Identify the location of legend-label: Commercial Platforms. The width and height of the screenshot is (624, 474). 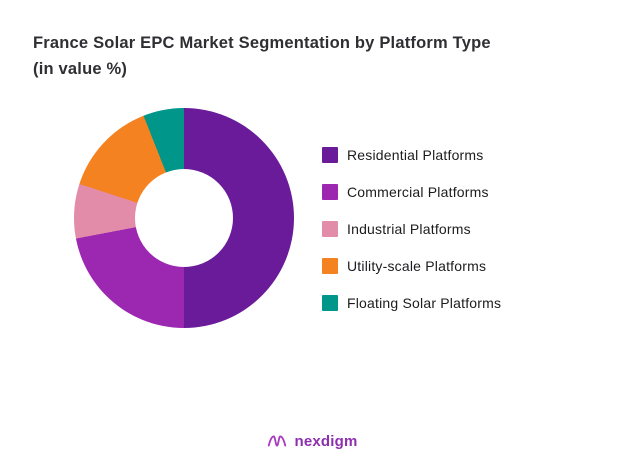
(418, 191).